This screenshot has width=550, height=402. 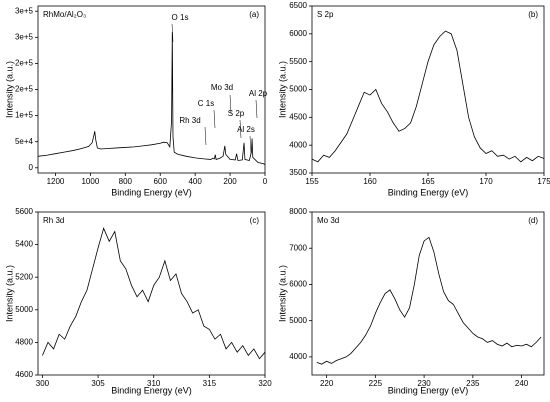 I want to click on x-tick-label: 165, so click(x=428, y=181).